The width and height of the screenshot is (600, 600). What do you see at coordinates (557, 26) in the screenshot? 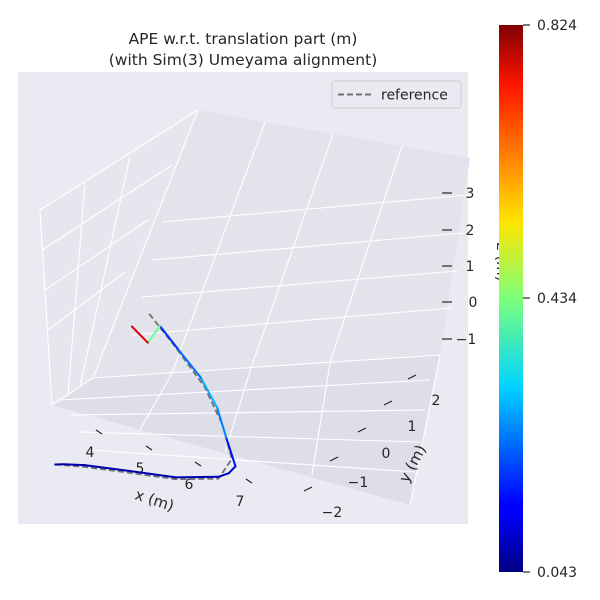
I see `colorbar-label-max: 0.824` at bounding box center [557, 26].